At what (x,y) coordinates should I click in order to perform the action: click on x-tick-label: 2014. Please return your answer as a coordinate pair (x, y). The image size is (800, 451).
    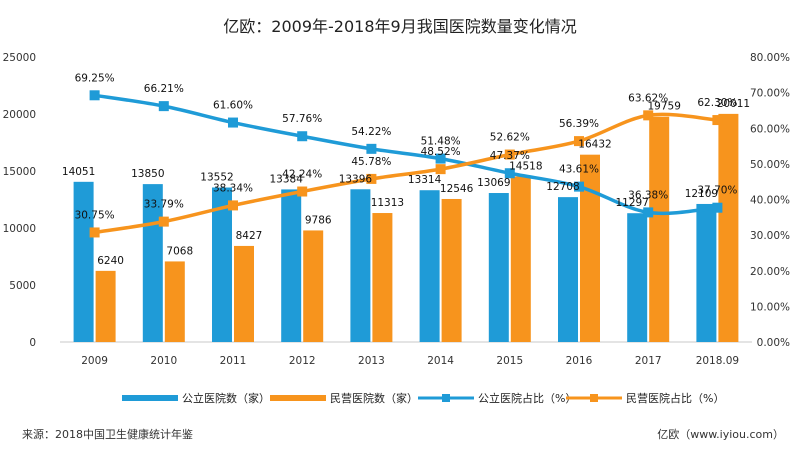
    Looking at the image, I should click on (440, 361).